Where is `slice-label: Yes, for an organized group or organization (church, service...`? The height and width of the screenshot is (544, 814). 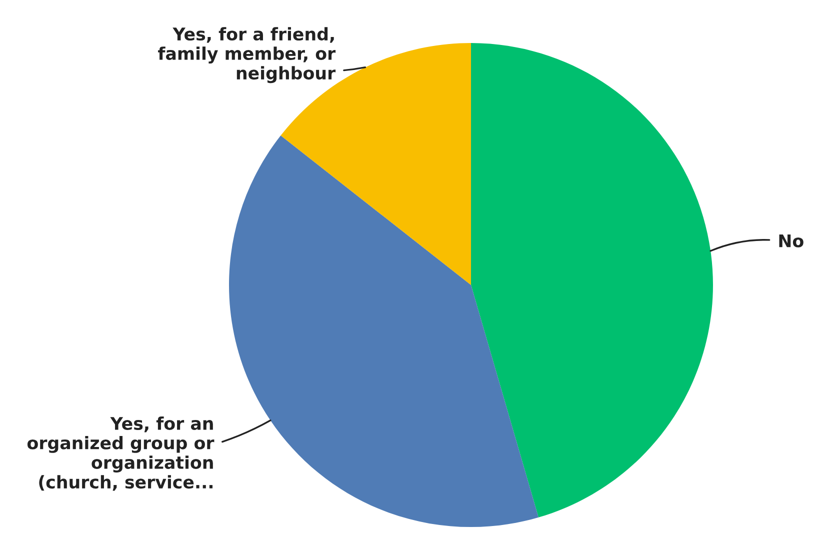
slice-label: Yes, for an organized group or organization (church, service... is located at coordinates (120, 453).